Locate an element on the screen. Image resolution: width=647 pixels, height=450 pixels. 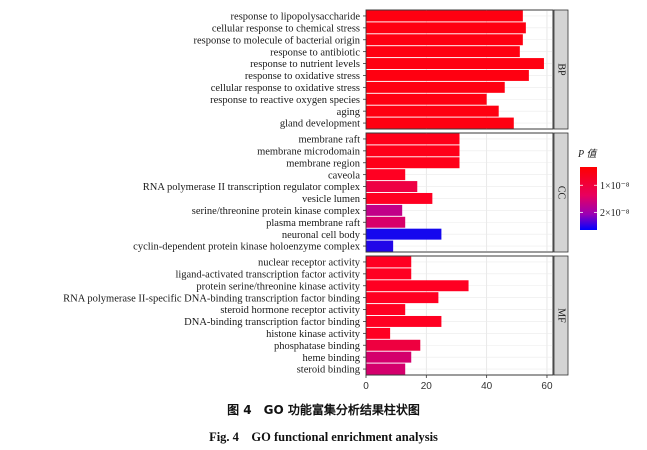
category-label: cellular response to chemical stress is located at coordinates (286, 28).